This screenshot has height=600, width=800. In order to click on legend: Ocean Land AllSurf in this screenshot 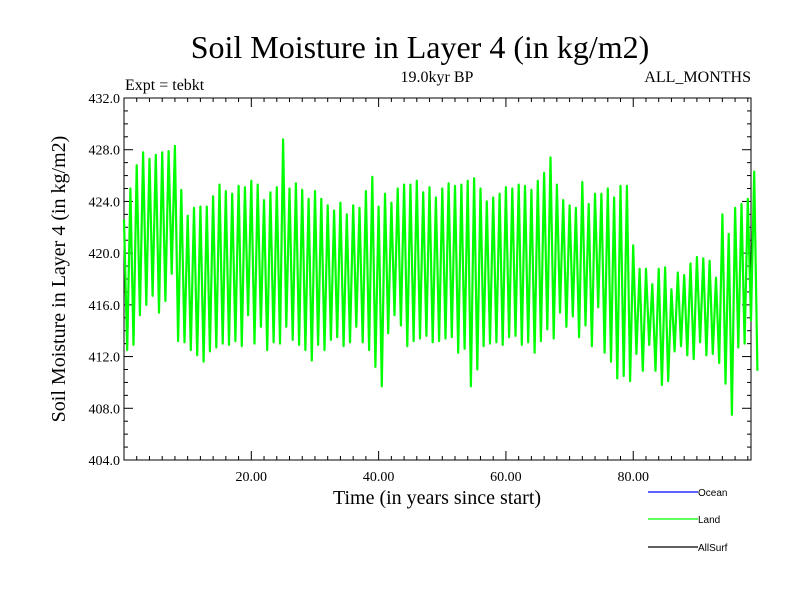, I will do `click(688, 521)`.